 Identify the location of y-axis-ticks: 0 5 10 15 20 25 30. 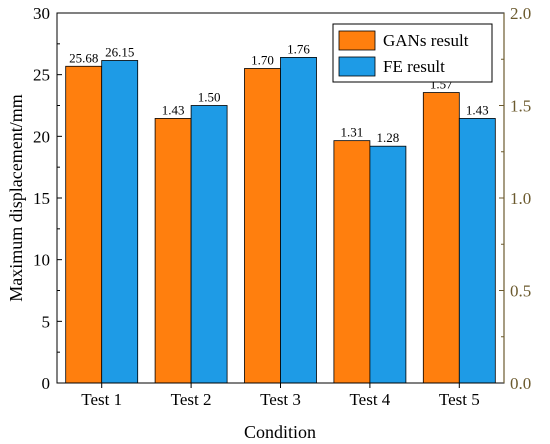
(47, 198).